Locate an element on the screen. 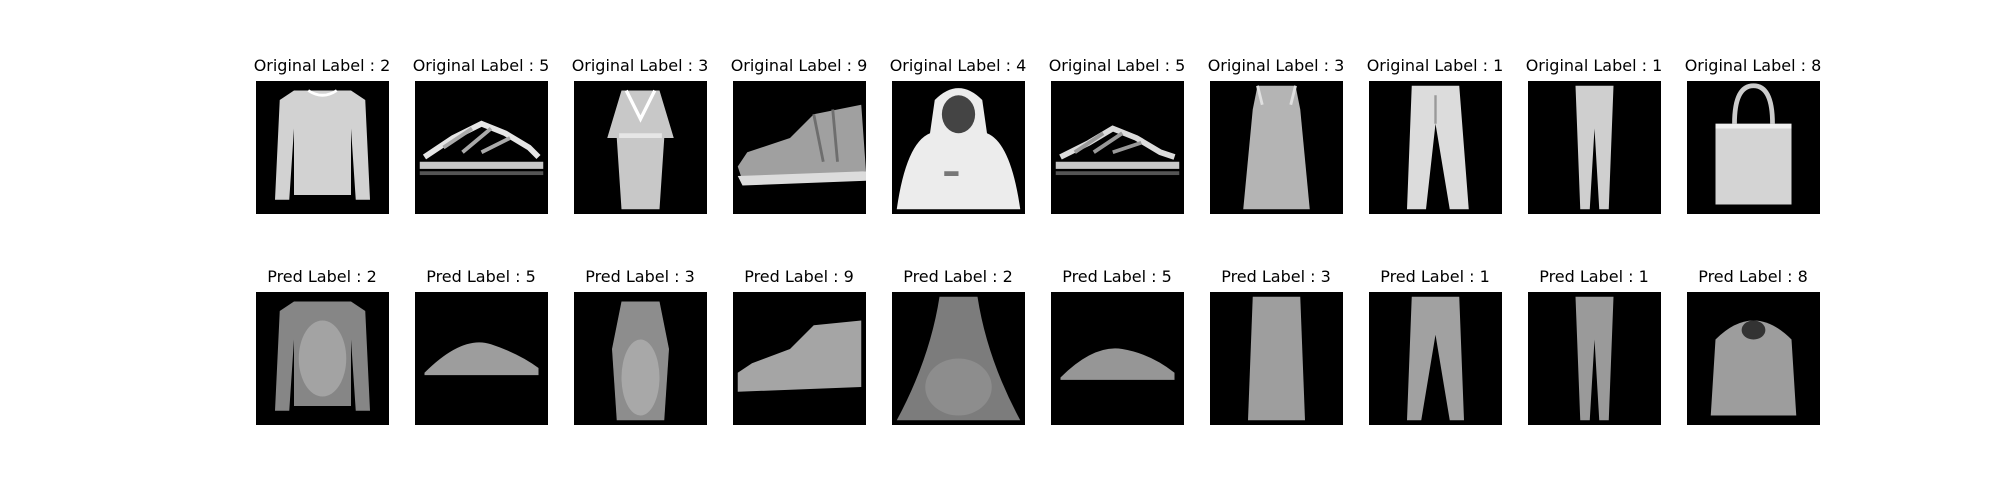  original-label-title: Original Label : 4 is located at coordinates (958, 65).